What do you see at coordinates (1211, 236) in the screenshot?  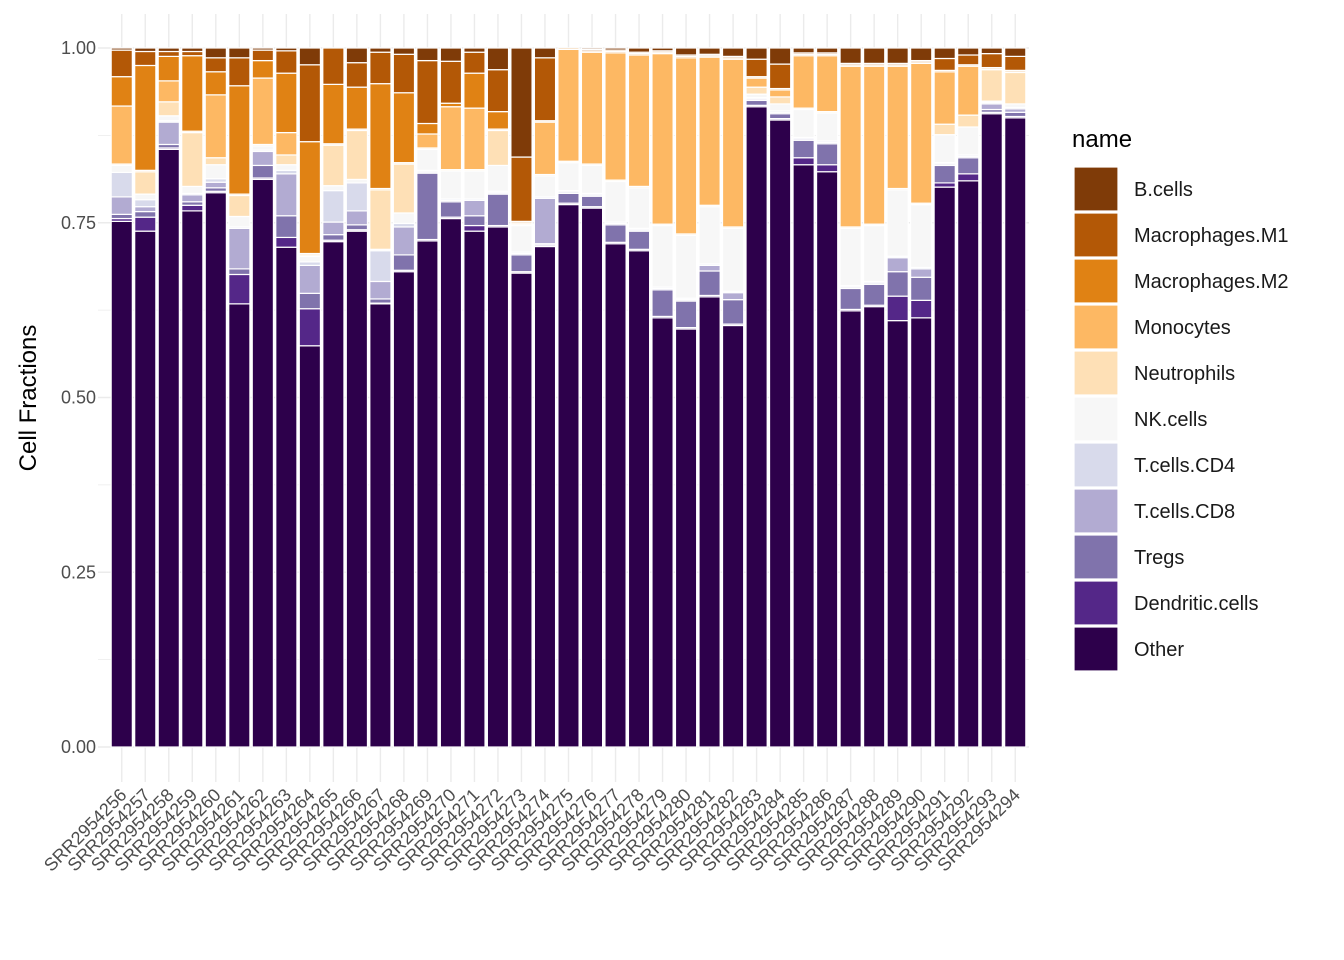 I see `legend-label: Macrophages.M1` at bounding box center [1211, 236].